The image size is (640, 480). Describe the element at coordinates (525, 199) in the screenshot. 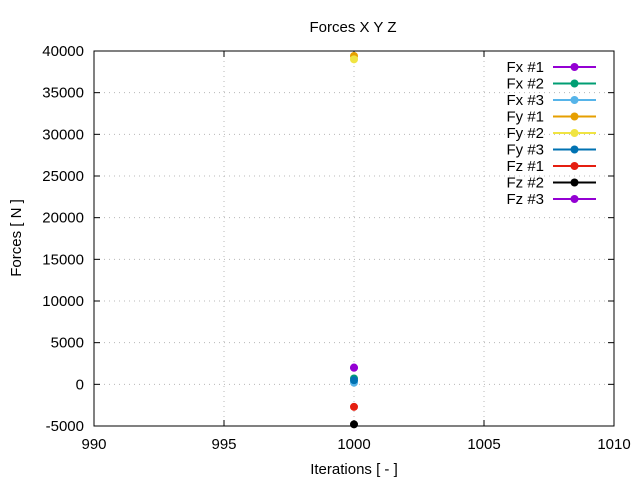

I see `legend-label: Fz #3` at that location.